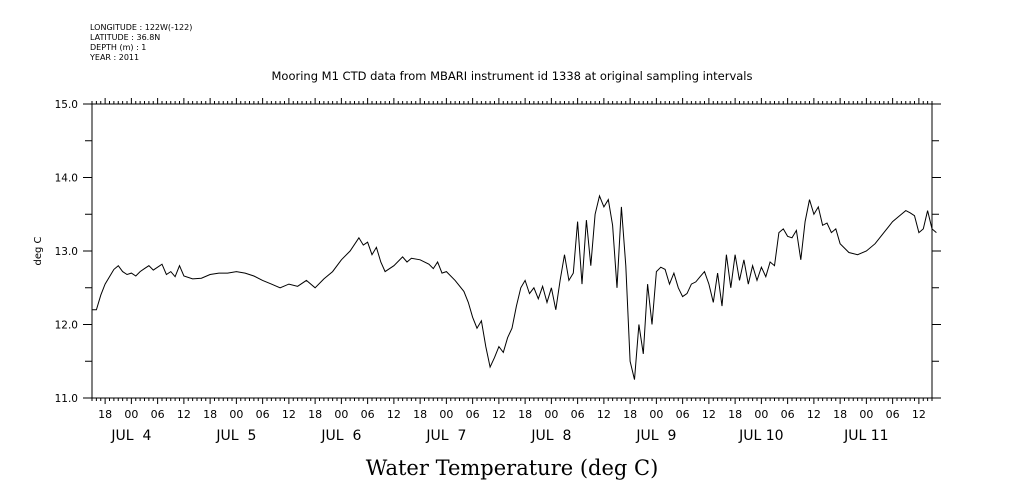 This screenshot has height=504, width=1009. What do you see at coordinates (118, 47) in the screenshot?
I see `depth-label: DEPTH (m) : 1` at bounding box center [118, 47].